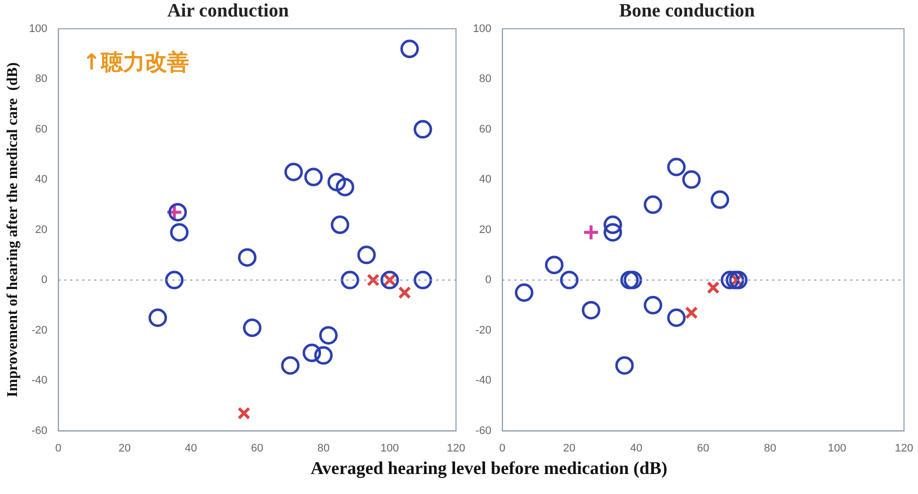 The image size is (918, 494). Describe the element at coordinates (228, 11) in the screenshot. I see `chart-title: Air conduction` at that location.